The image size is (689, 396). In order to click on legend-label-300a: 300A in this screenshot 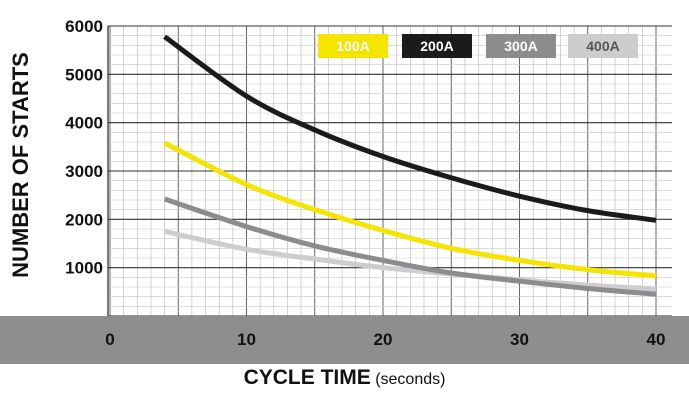, I will do `click(520, 46)`.